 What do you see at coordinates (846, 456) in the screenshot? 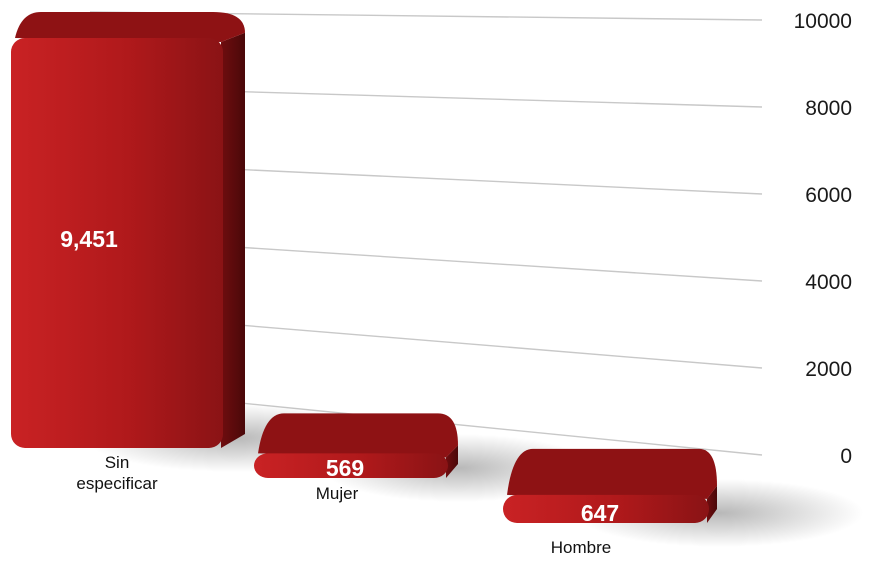
I see `y-tick-label: 0` at bounding box center [846, 456].